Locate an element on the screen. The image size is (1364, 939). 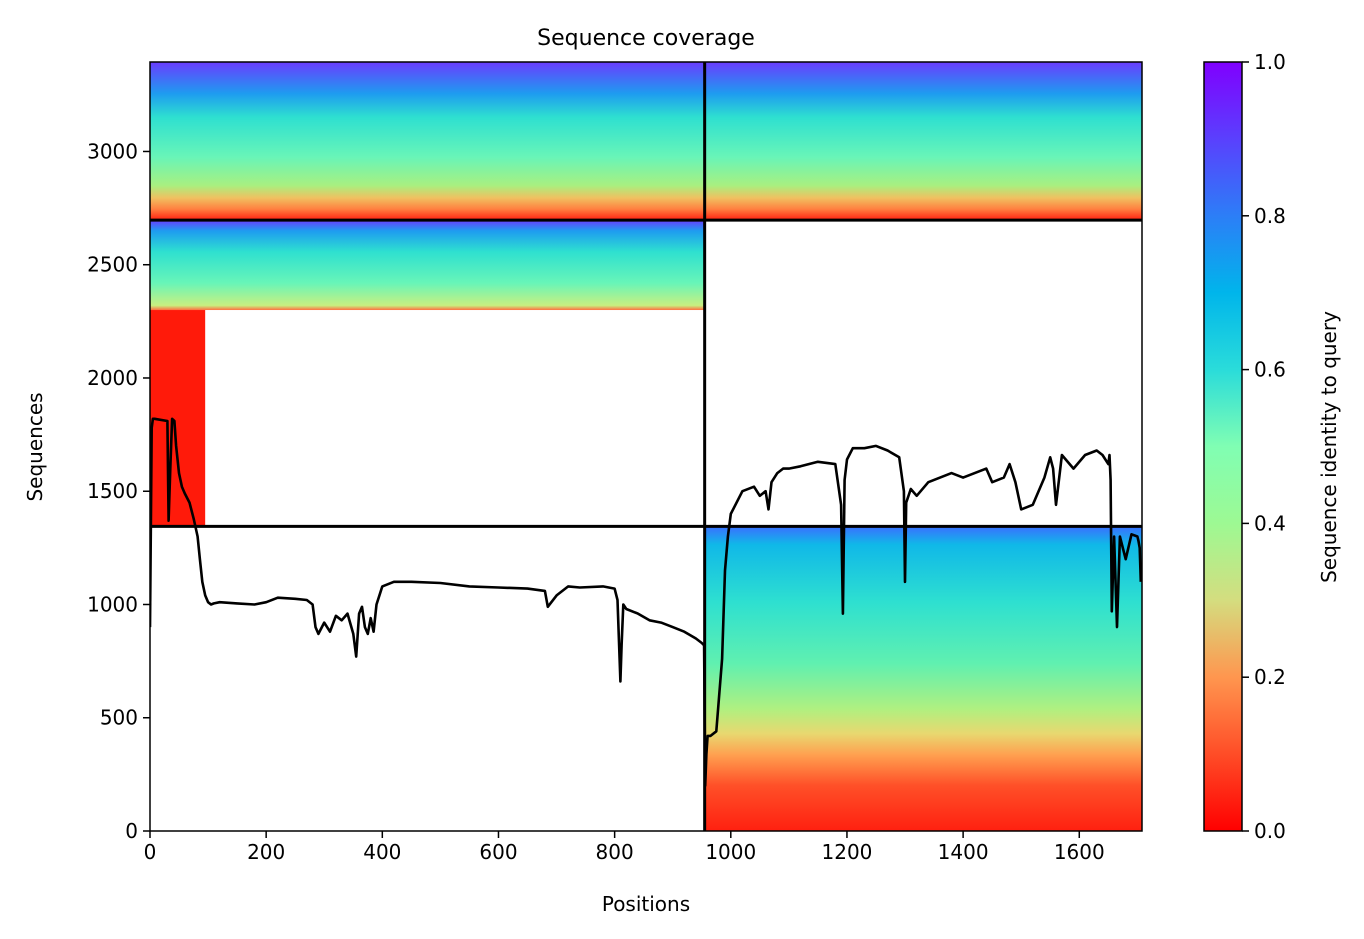
y-tick-label: 2500 is located at coordinates (112, 265).